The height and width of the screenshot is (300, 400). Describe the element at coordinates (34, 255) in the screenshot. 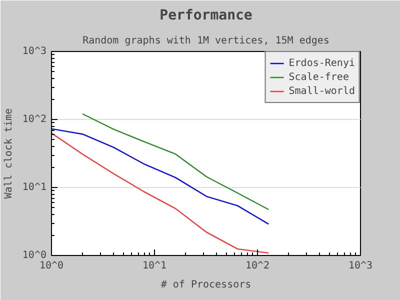

I see `y-tick-label: 10^0` at that location.